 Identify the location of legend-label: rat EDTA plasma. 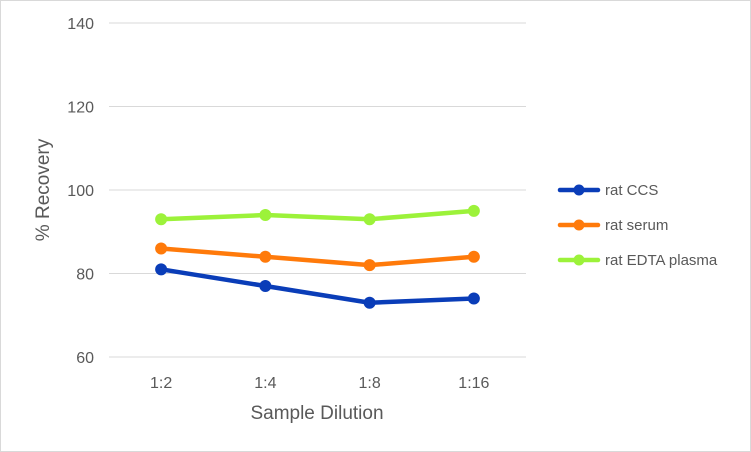
(661, 260).